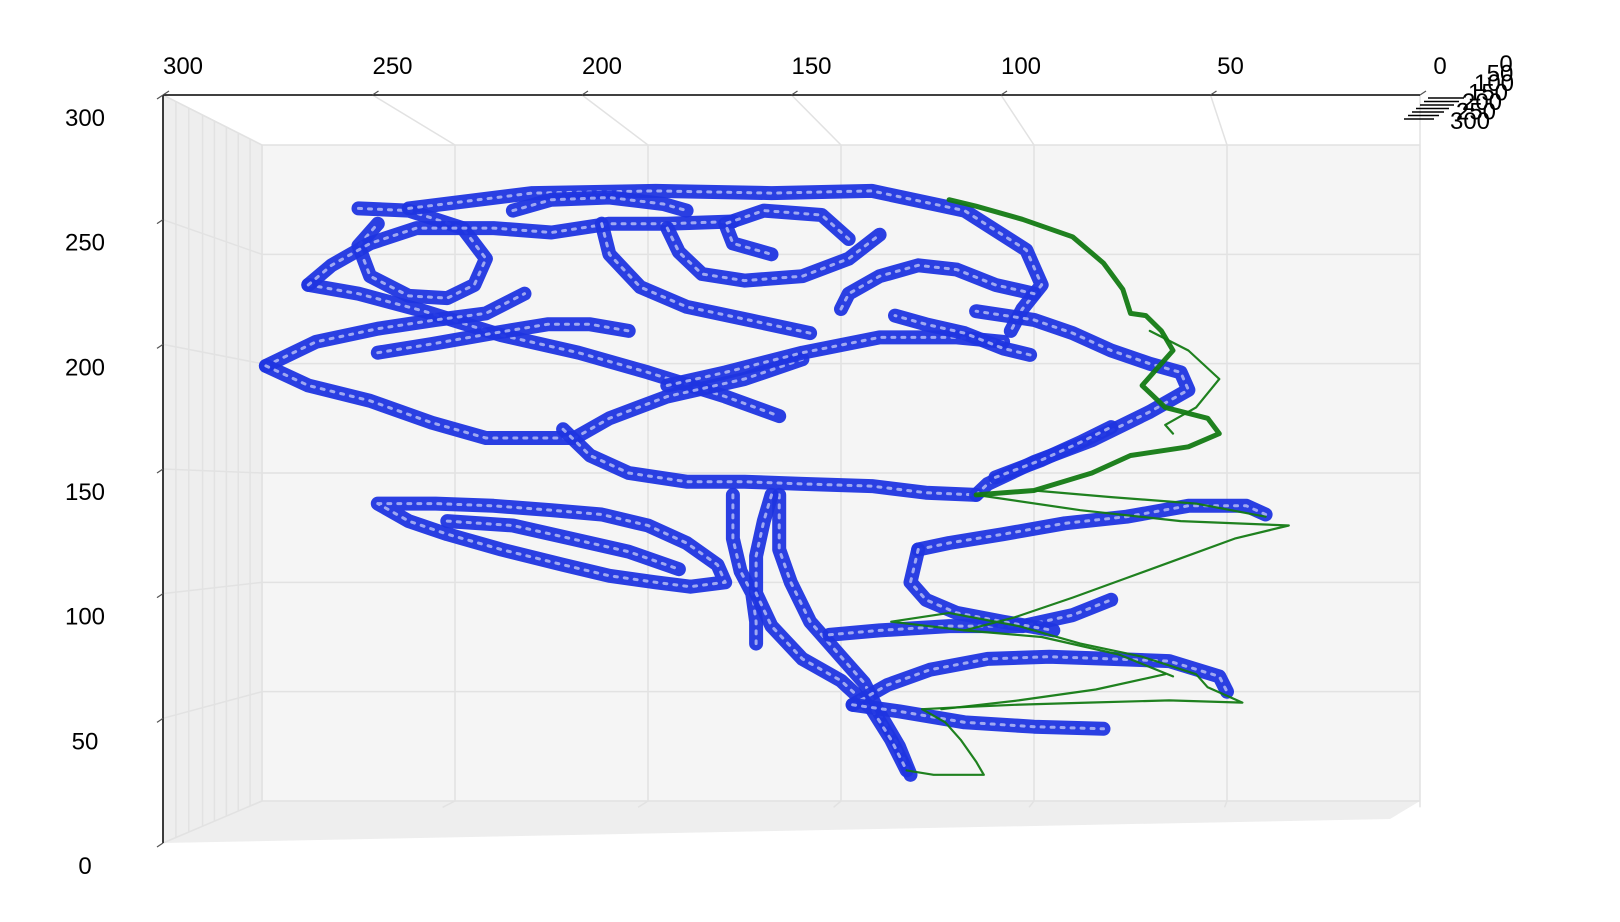 The width and height of the screenshot is (1620, 922). What do you see at coordinates (1476, 112) in the screenshot?
I see `z-tick-label: 250` at bounding box center [1476, 112].